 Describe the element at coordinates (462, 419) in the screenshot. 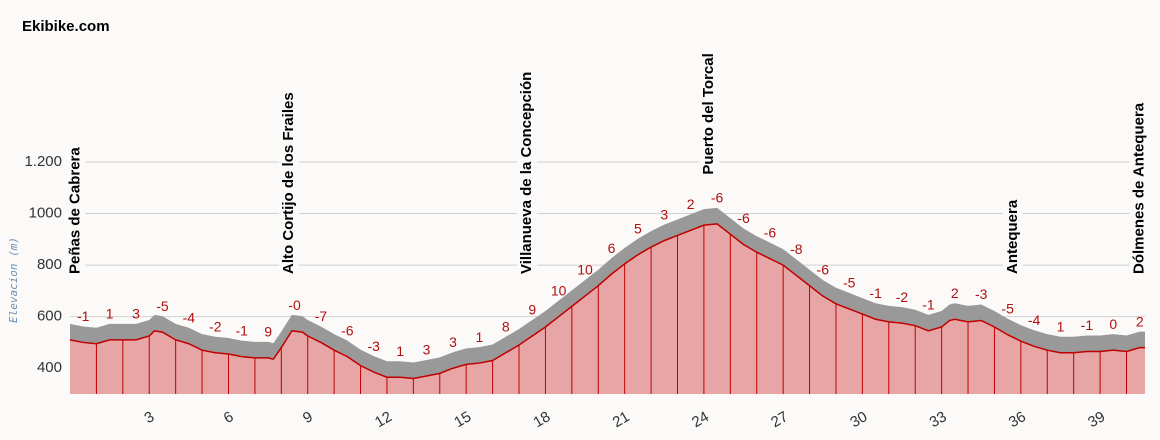

I see `x-tick-label: 15` at that location.